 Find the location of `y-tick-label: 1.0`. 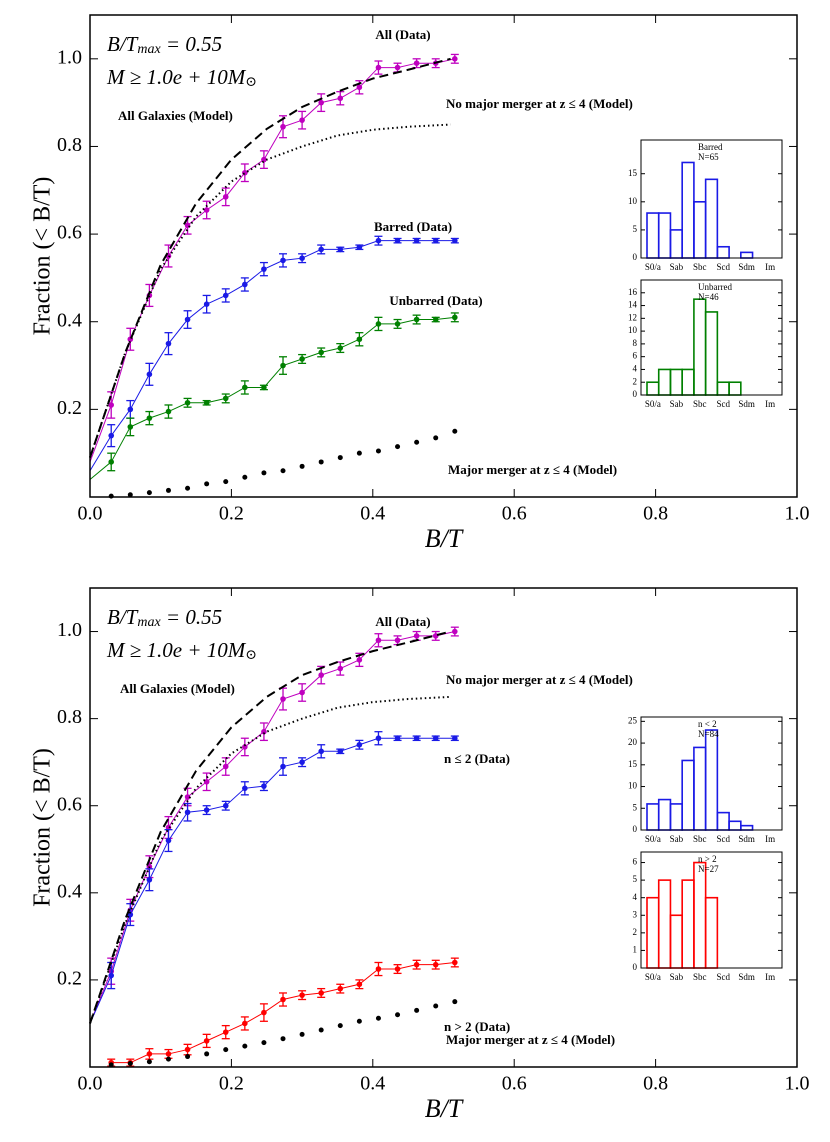

y-tick-label: 1.0 is located at coordinates (69, 630).